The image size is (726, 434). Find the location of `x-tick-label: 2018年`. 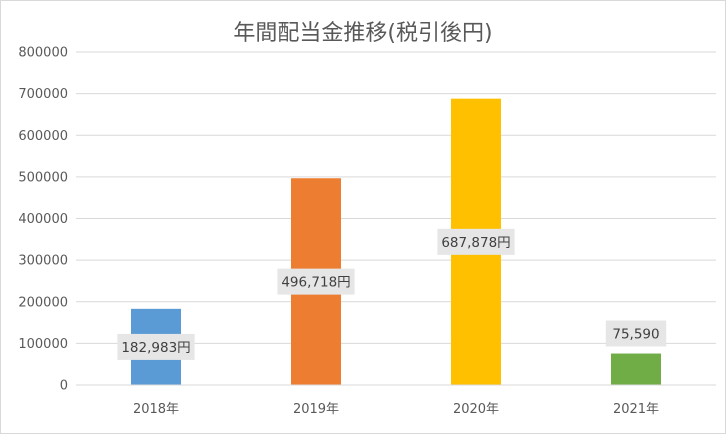

x-tick-label: 2018年 is located at coordinates (156, 409).